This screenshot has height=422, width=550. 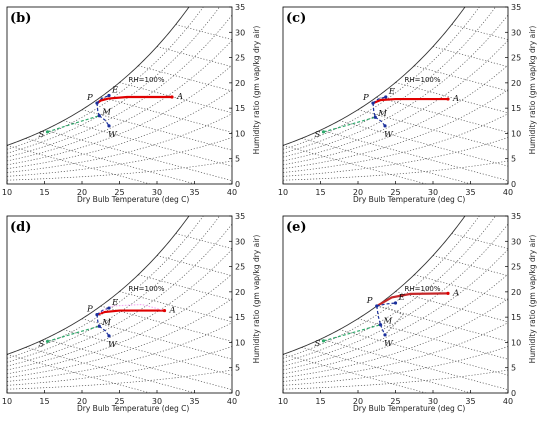 I want to click on y-tick-label: 5, so click(x=513, y=368).